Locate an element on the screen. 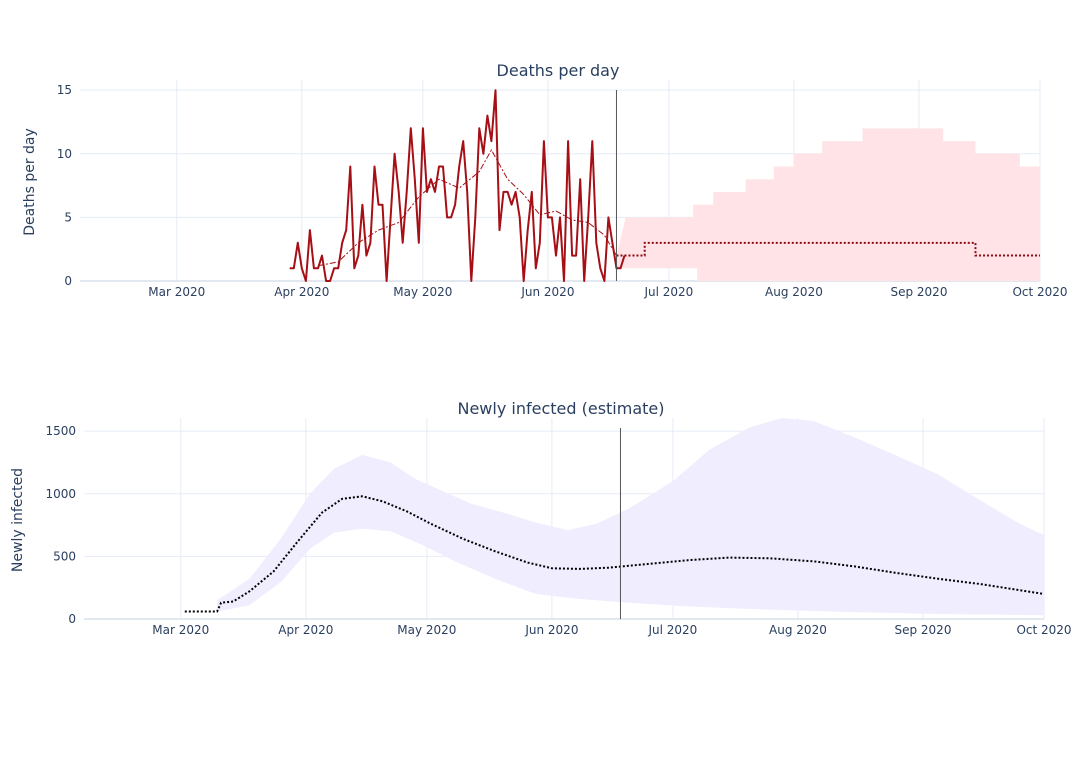 The image size is (1080, 770). chart-1-x-tick-label: May 2020 is located at coordinates (422, 292).